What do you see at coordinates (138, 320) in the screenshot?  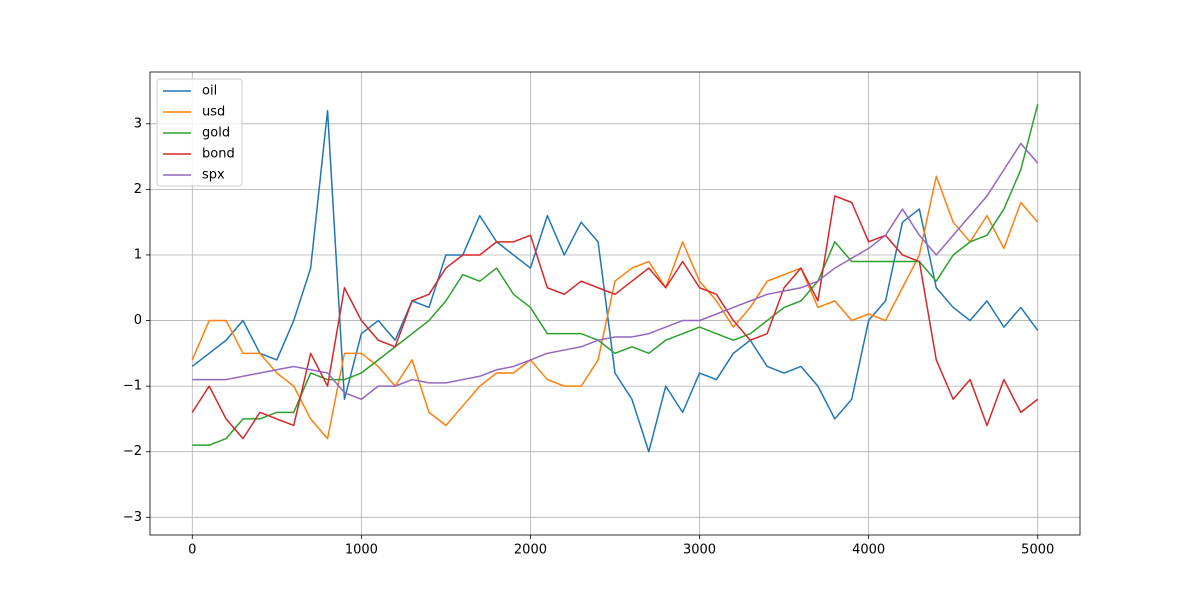 I see `y-tick-label: 0` at bounding box center [138, 320].